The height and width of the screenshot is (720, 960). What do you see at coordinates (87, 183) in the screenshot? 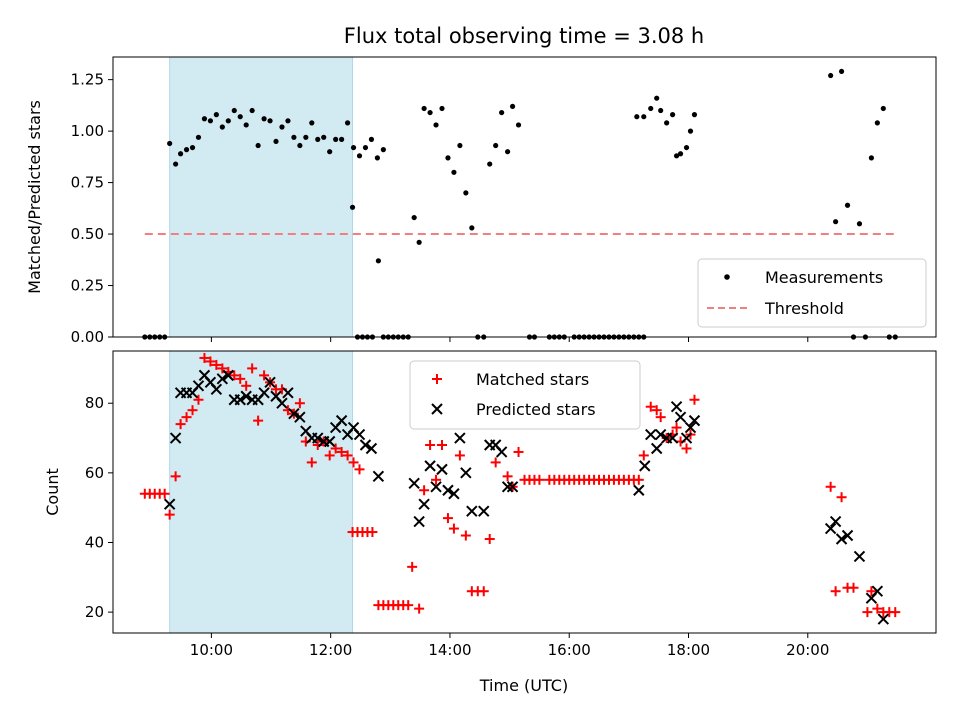
I see `y-tick-label: 0.75` at bounding box center [87, 183].